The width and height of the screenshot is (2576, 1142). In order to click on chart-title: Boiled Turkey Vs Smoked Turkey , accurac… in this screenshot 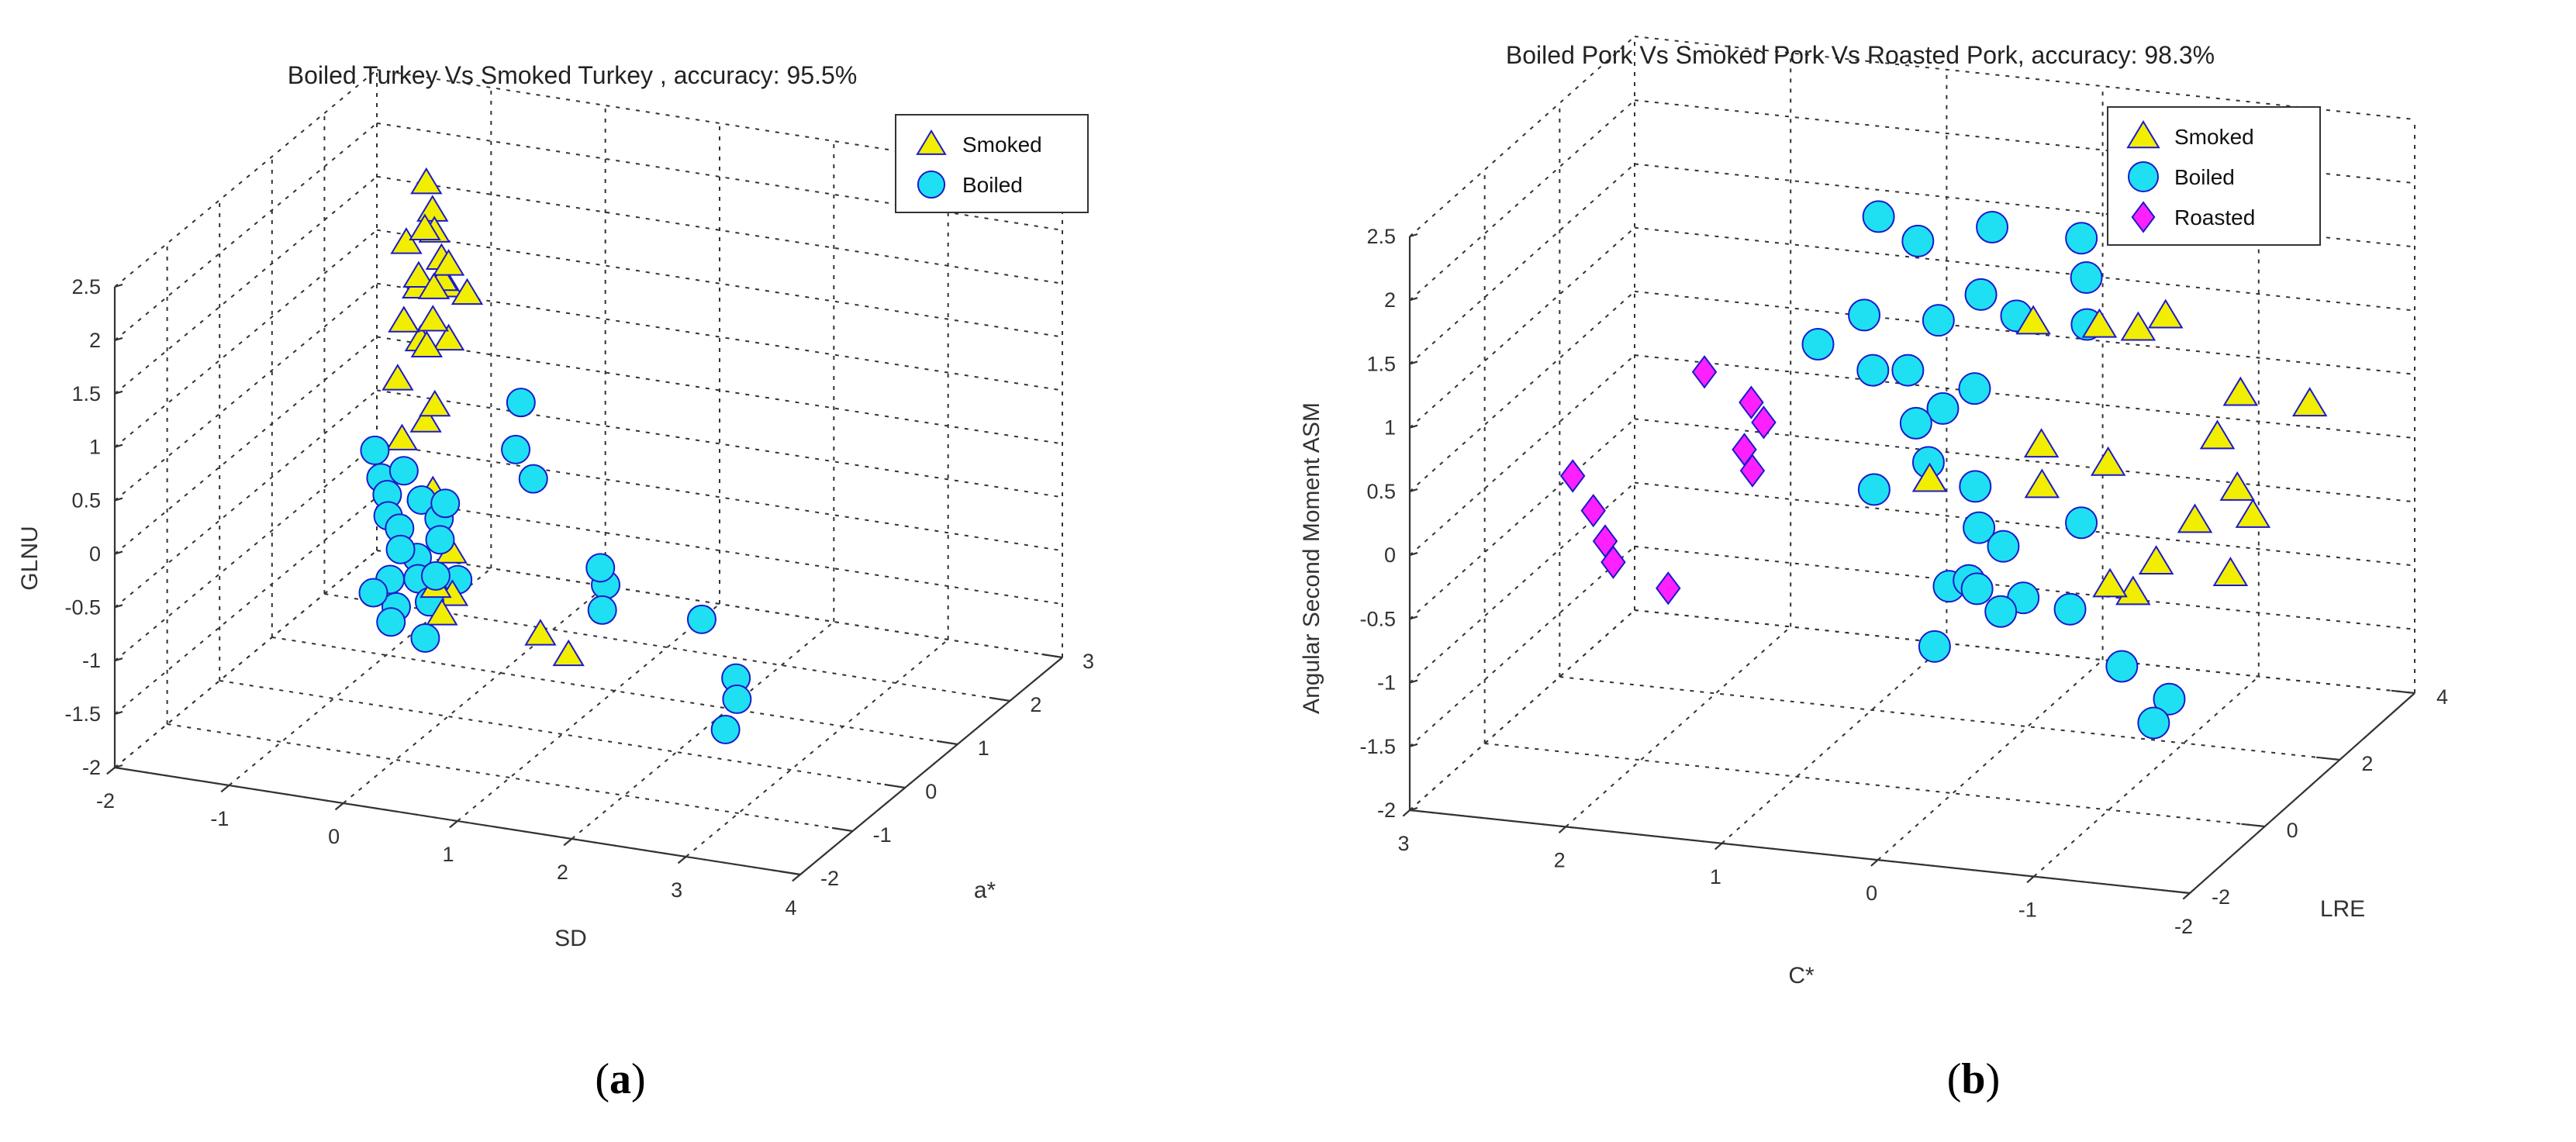, I will do `click(573, 75)`.